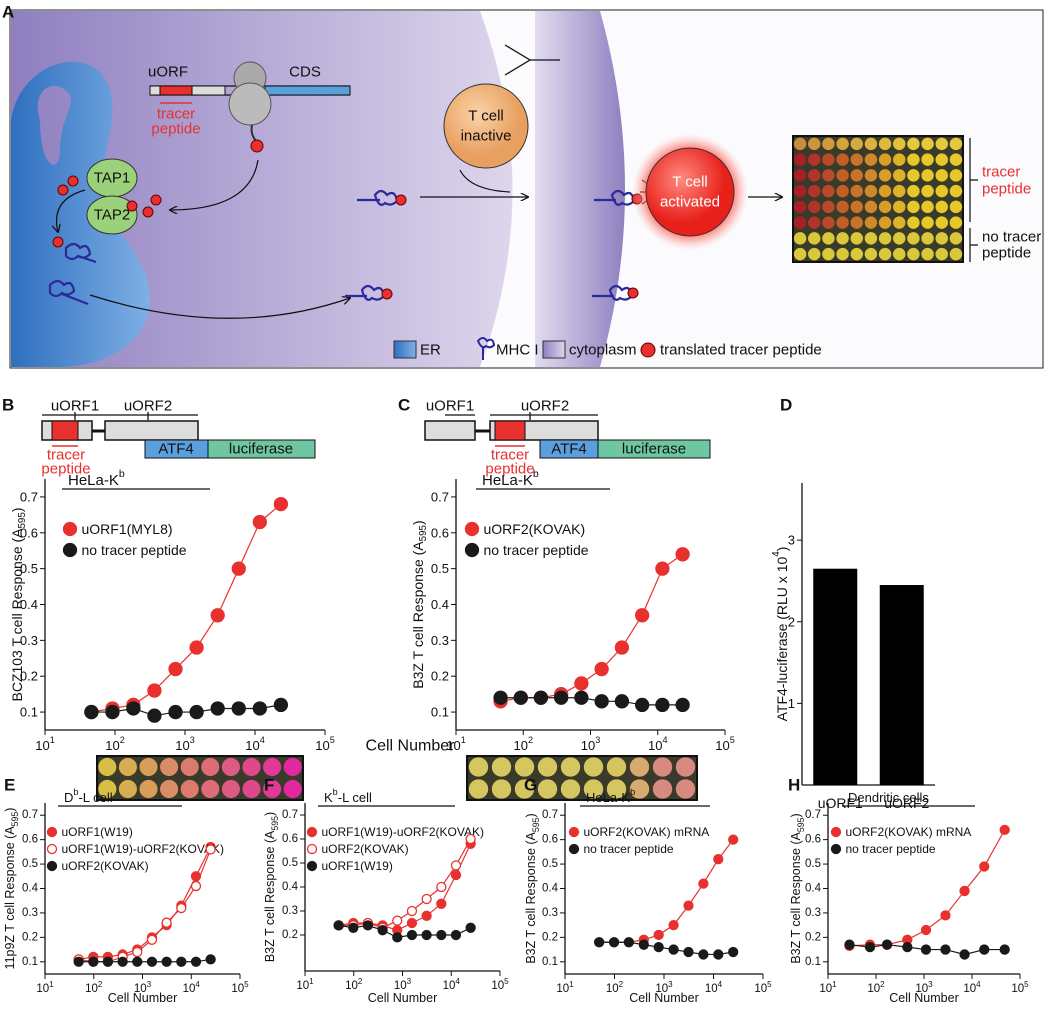  What do you see at coordinates (355, 797) in the screenshot?
I see `annotation-part: -L cell` at bounding box center [355, 797].